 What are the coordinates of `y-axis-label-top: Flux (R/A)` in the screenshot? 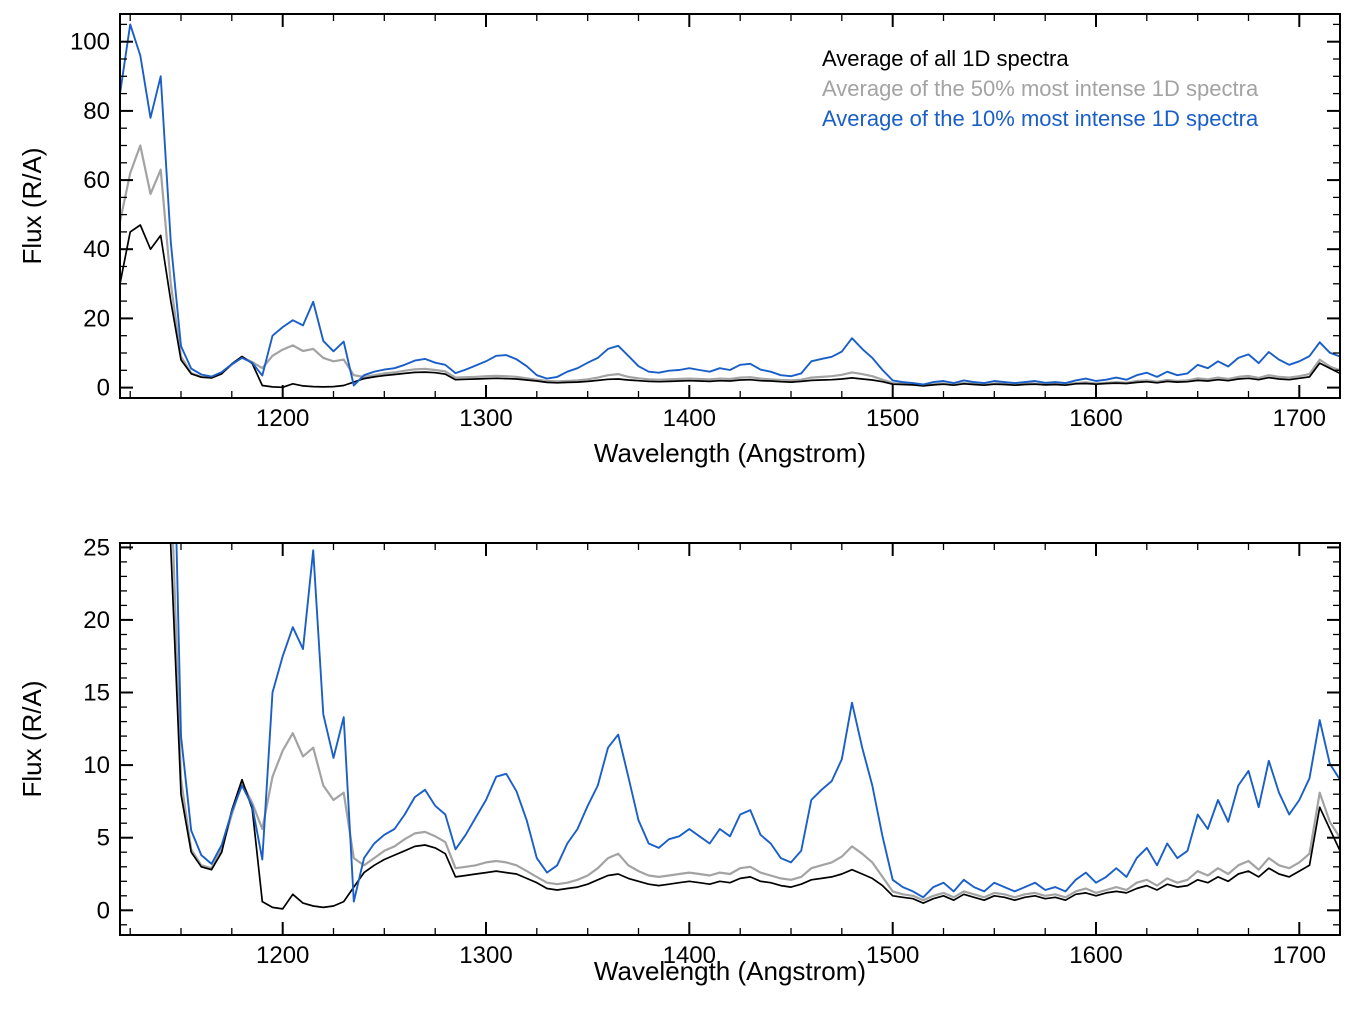 It's located at (32, 206).